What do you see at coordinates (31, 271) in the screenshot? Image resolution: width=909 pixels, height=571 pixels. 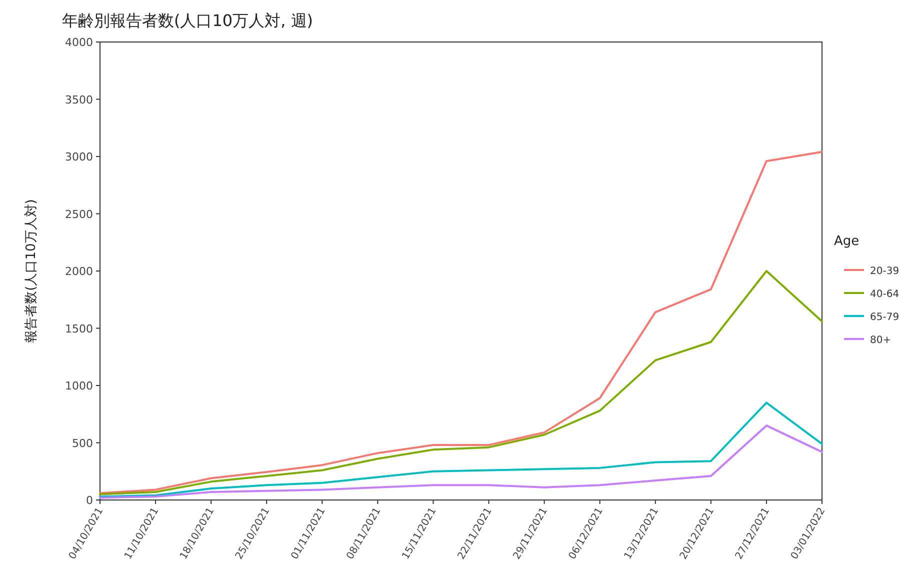 I see `y-axis-title: 報告者数(人口10万人対)` at bounding box center [31, 271].